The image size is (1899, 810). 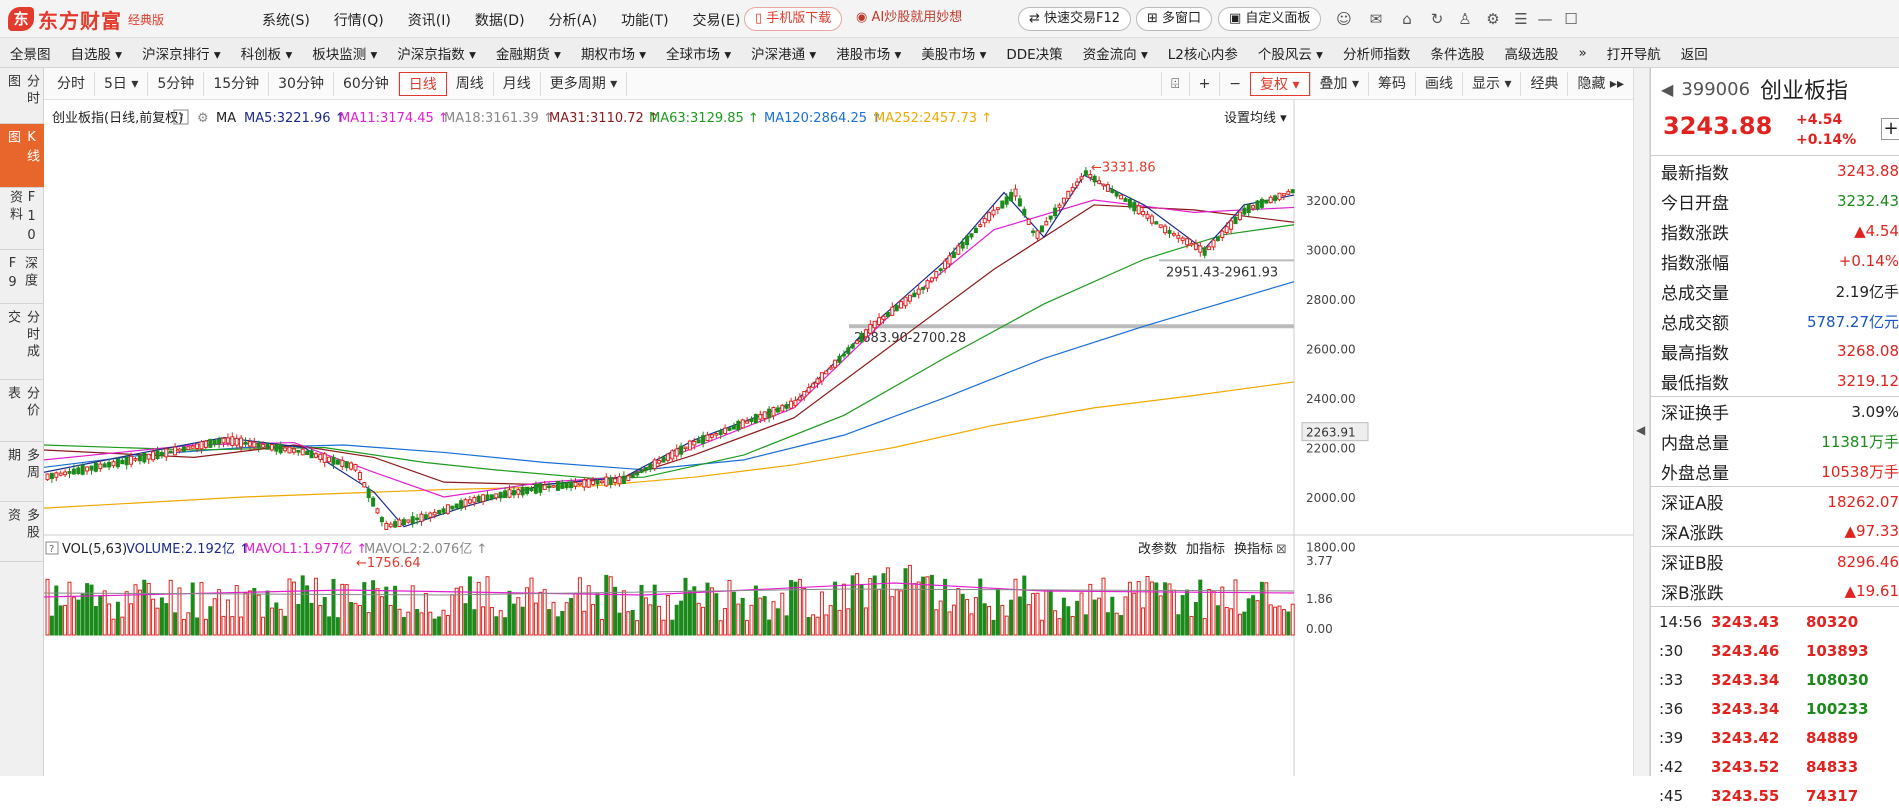 What do you see at coordinates (1600, 84) in the screenshot?
I see `toolbar-button: 隐藏 ▸▸` at bounding box center [1600, 84].